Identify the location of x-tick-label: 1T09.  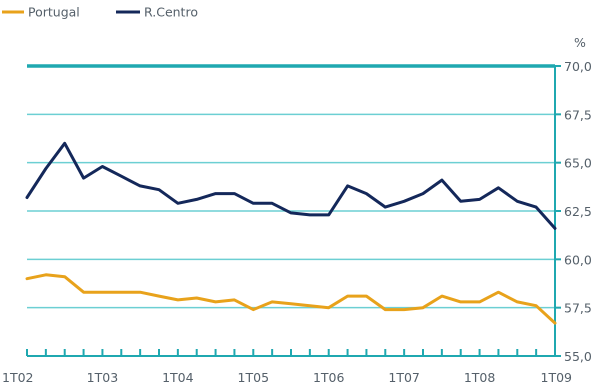
(557, 377).